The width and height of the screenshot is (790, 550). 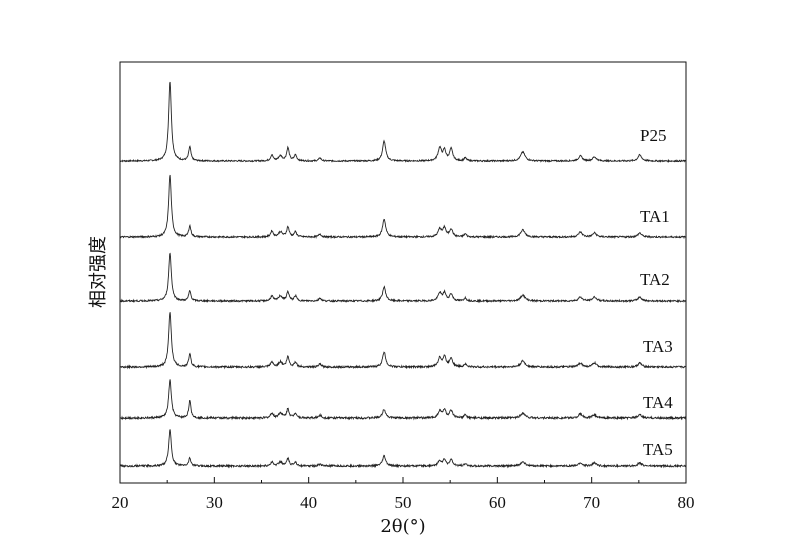 What do you see at coordinates (403, 207) in the screenshot?
I see `series-line-ta1` at bounding box center [403, 207].